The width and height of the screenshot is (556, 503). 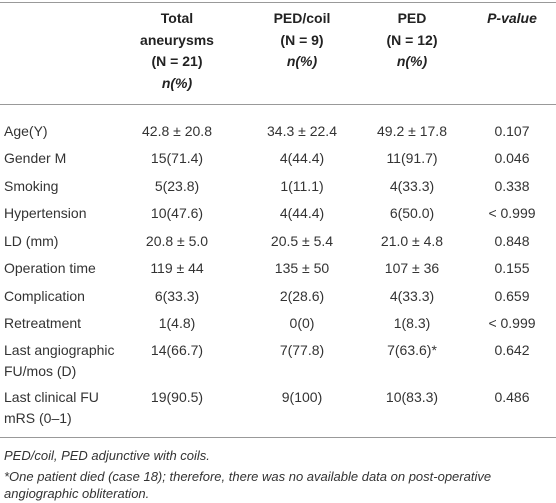 What do you see at coordinates (31, 186) in the screenshot?
I see `row-label: Smoking` at bounding box center [31, 186].